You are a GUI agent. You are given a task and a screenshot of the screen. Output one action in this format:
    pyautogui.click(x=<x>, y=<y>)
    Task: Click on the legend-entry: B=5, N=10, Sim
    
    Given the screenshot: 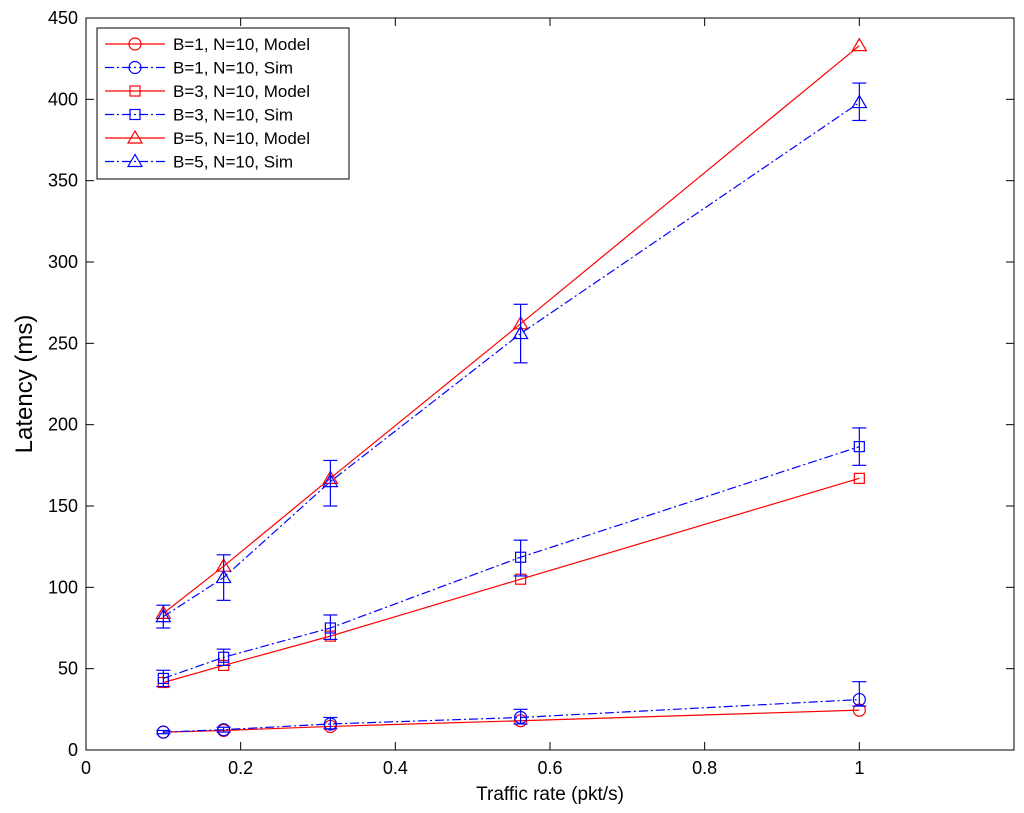 What is the action you would take?
    pyautogui.click(x=233, y=162)
    